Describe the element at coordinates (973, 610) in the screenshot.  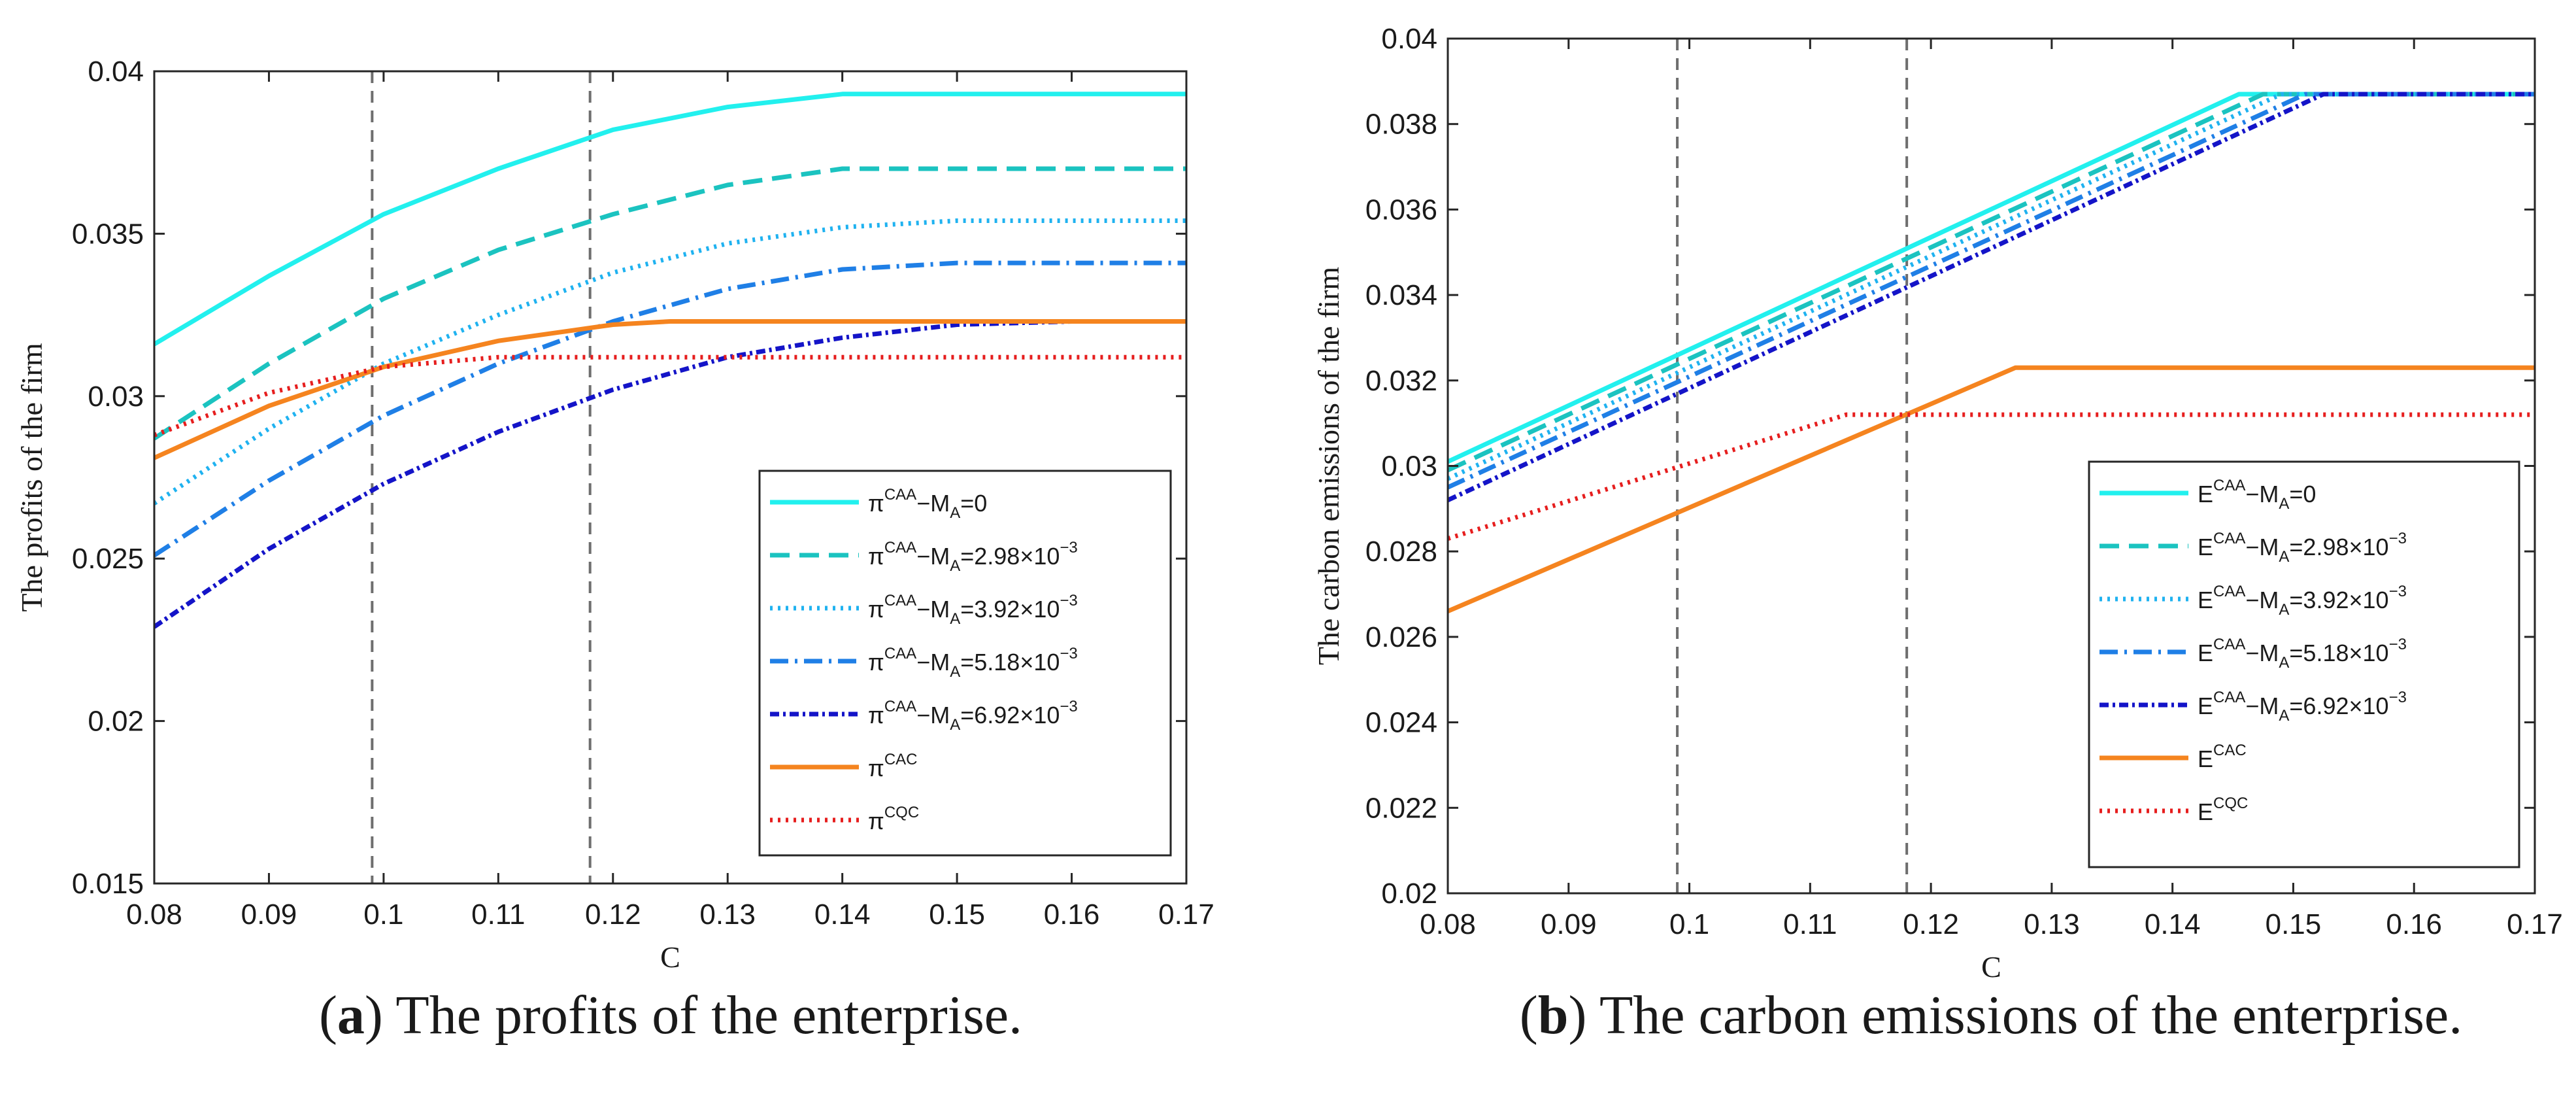
I see `legend-label-2: πCAA−MA=3.92×10−3` at that location.